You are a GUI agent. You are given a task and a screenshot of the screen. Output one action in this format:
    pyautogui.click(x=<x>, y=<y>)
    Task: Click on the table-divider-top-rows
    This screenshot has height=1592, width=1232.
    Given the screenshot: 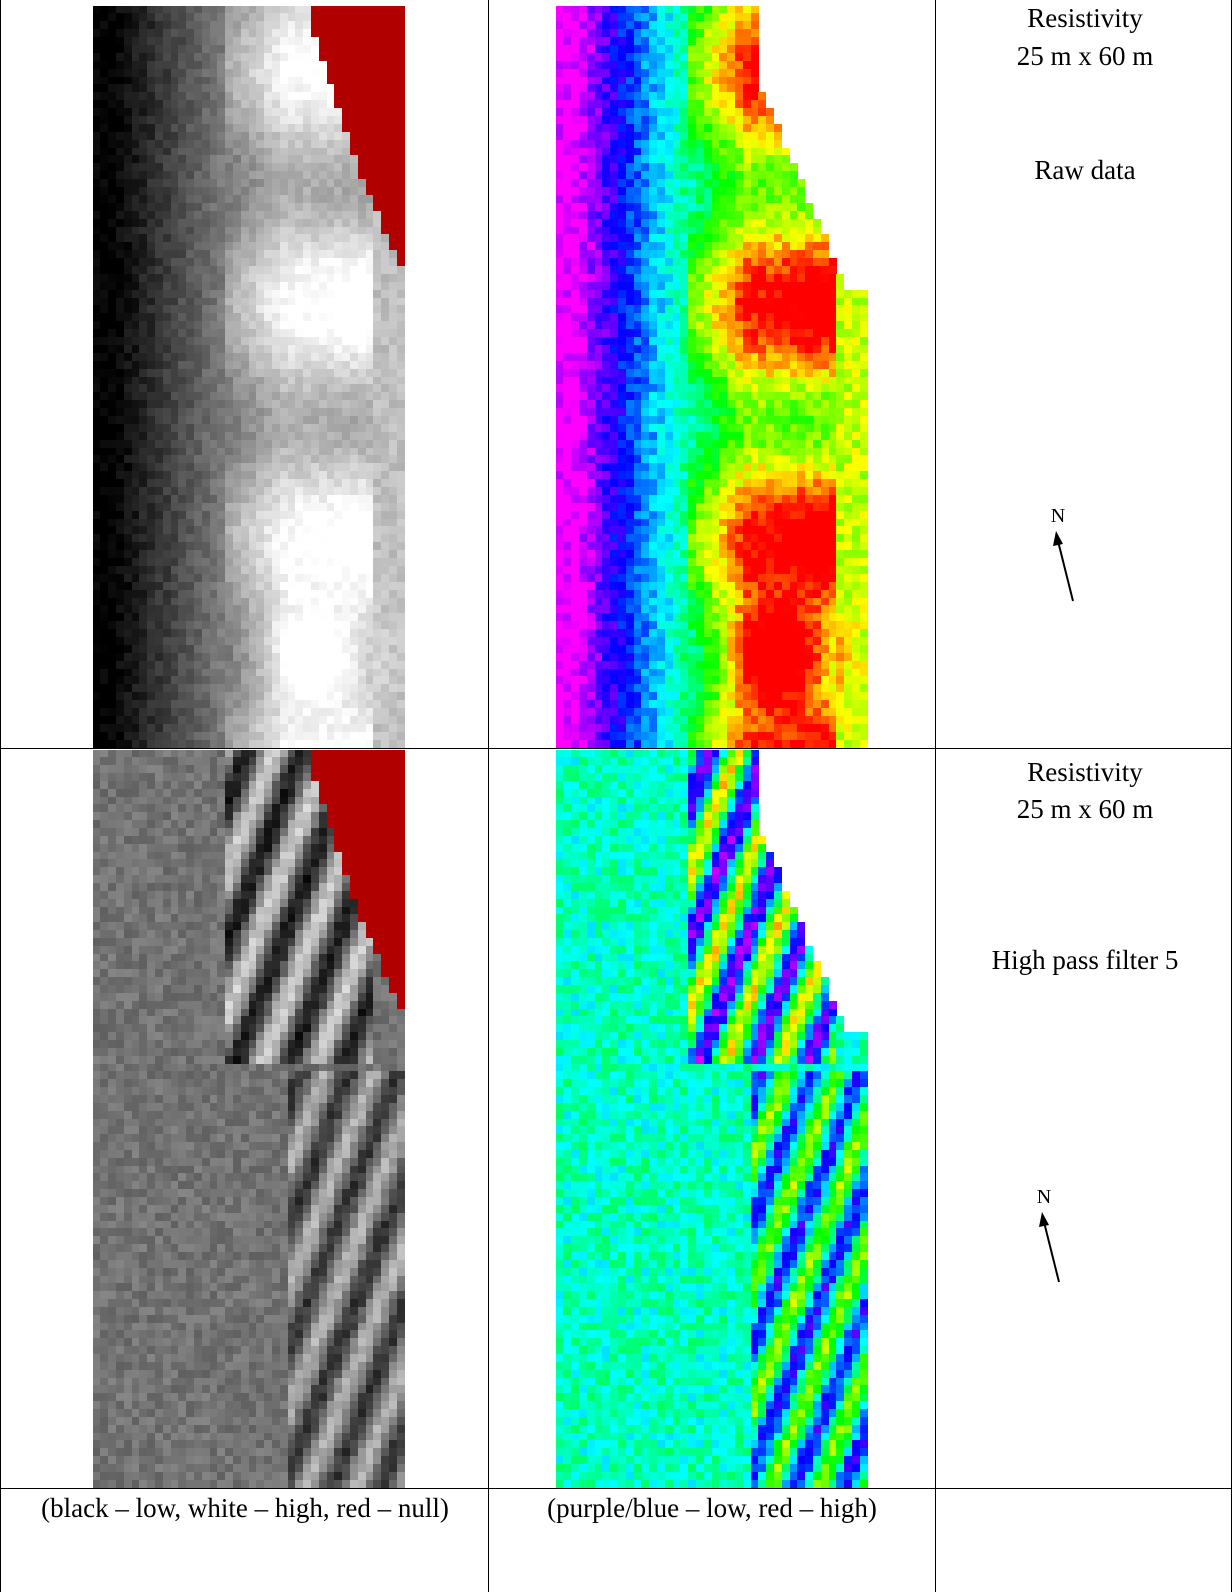 What is the action you would take?
    pyautogui.click(x=616, y=748)
    